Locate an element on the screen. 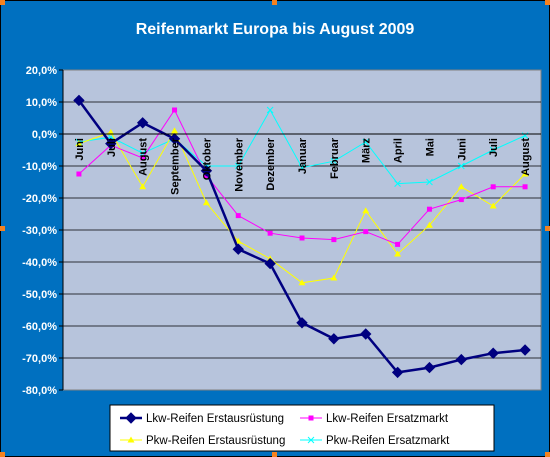  y-tick-label: -70,0% is located at coordinates (39, 359).